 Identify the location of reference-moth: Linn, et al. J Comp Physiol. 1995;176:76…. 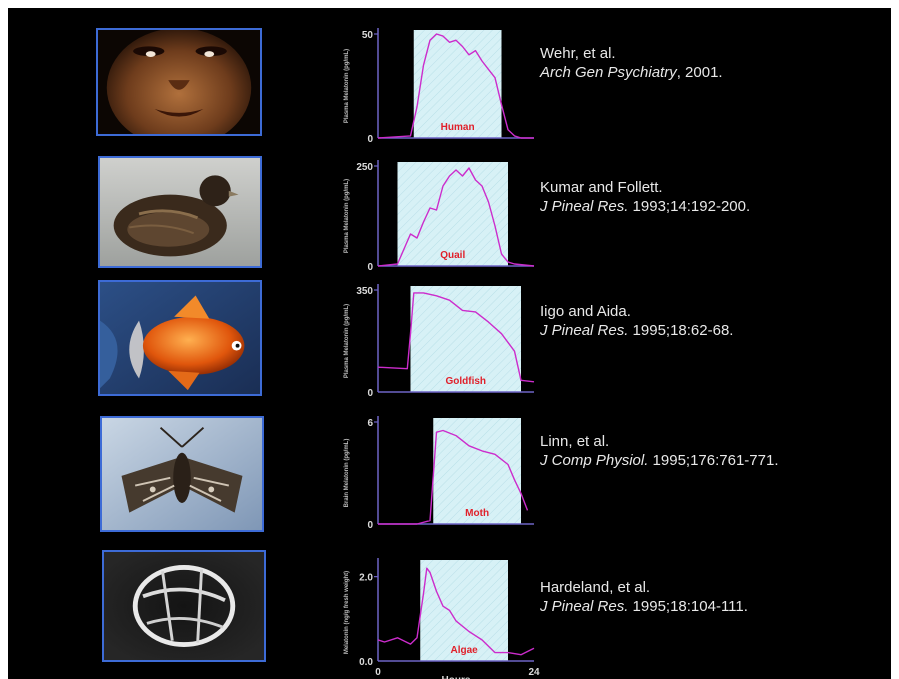
(710, 451).